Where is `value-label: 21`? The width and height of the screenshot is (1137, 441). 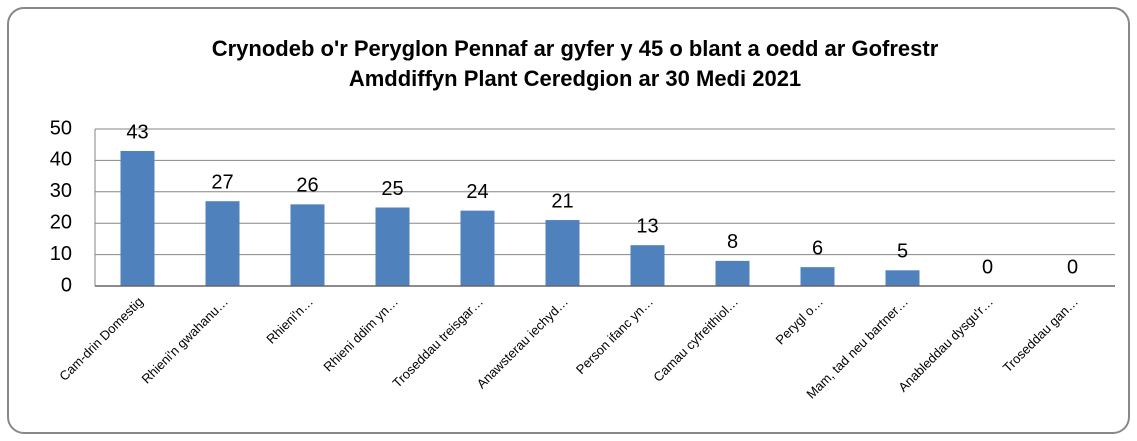 value-label: 21 is located at coordinates (562, 201).